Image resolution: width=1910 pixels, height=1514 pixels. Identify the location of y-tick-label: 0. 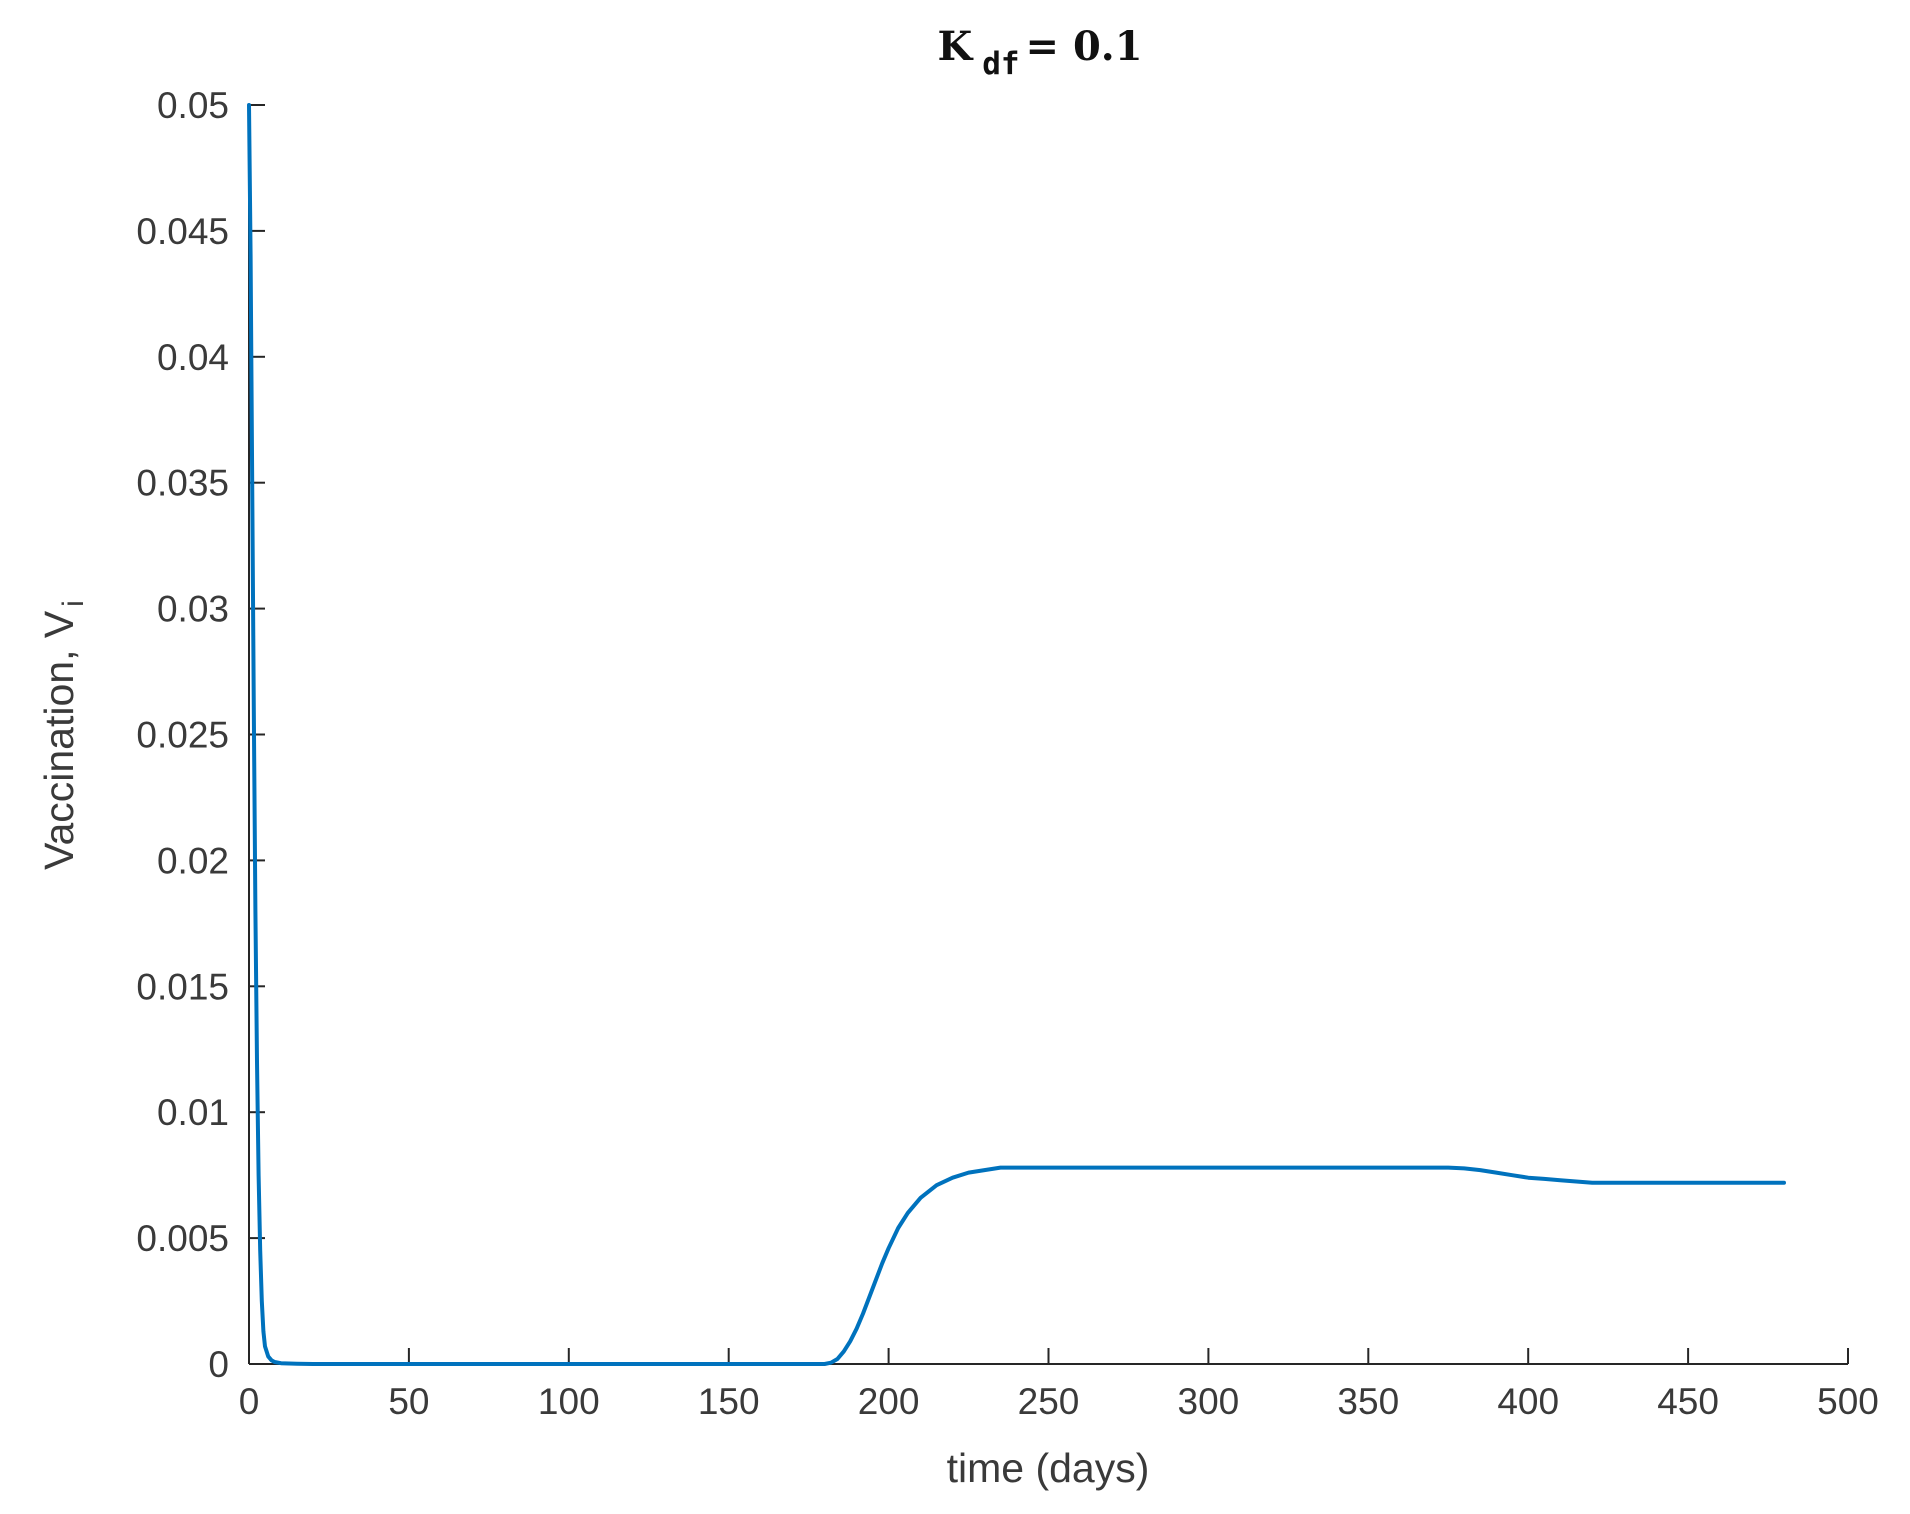
(218, 1364).